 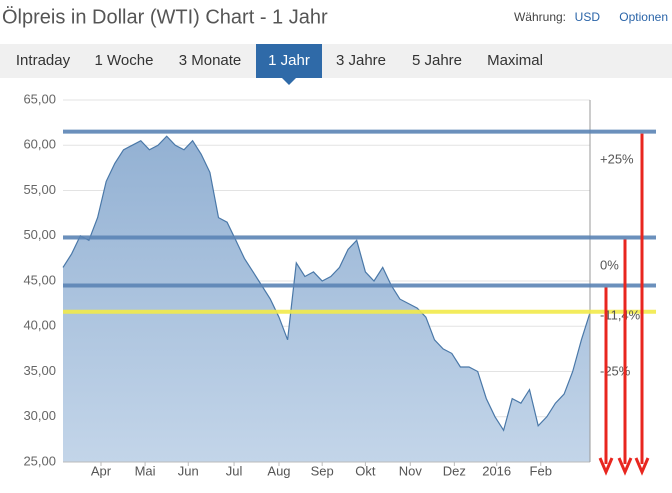 I want to click on tab: 1 Woche, so click(x=124, y=60).